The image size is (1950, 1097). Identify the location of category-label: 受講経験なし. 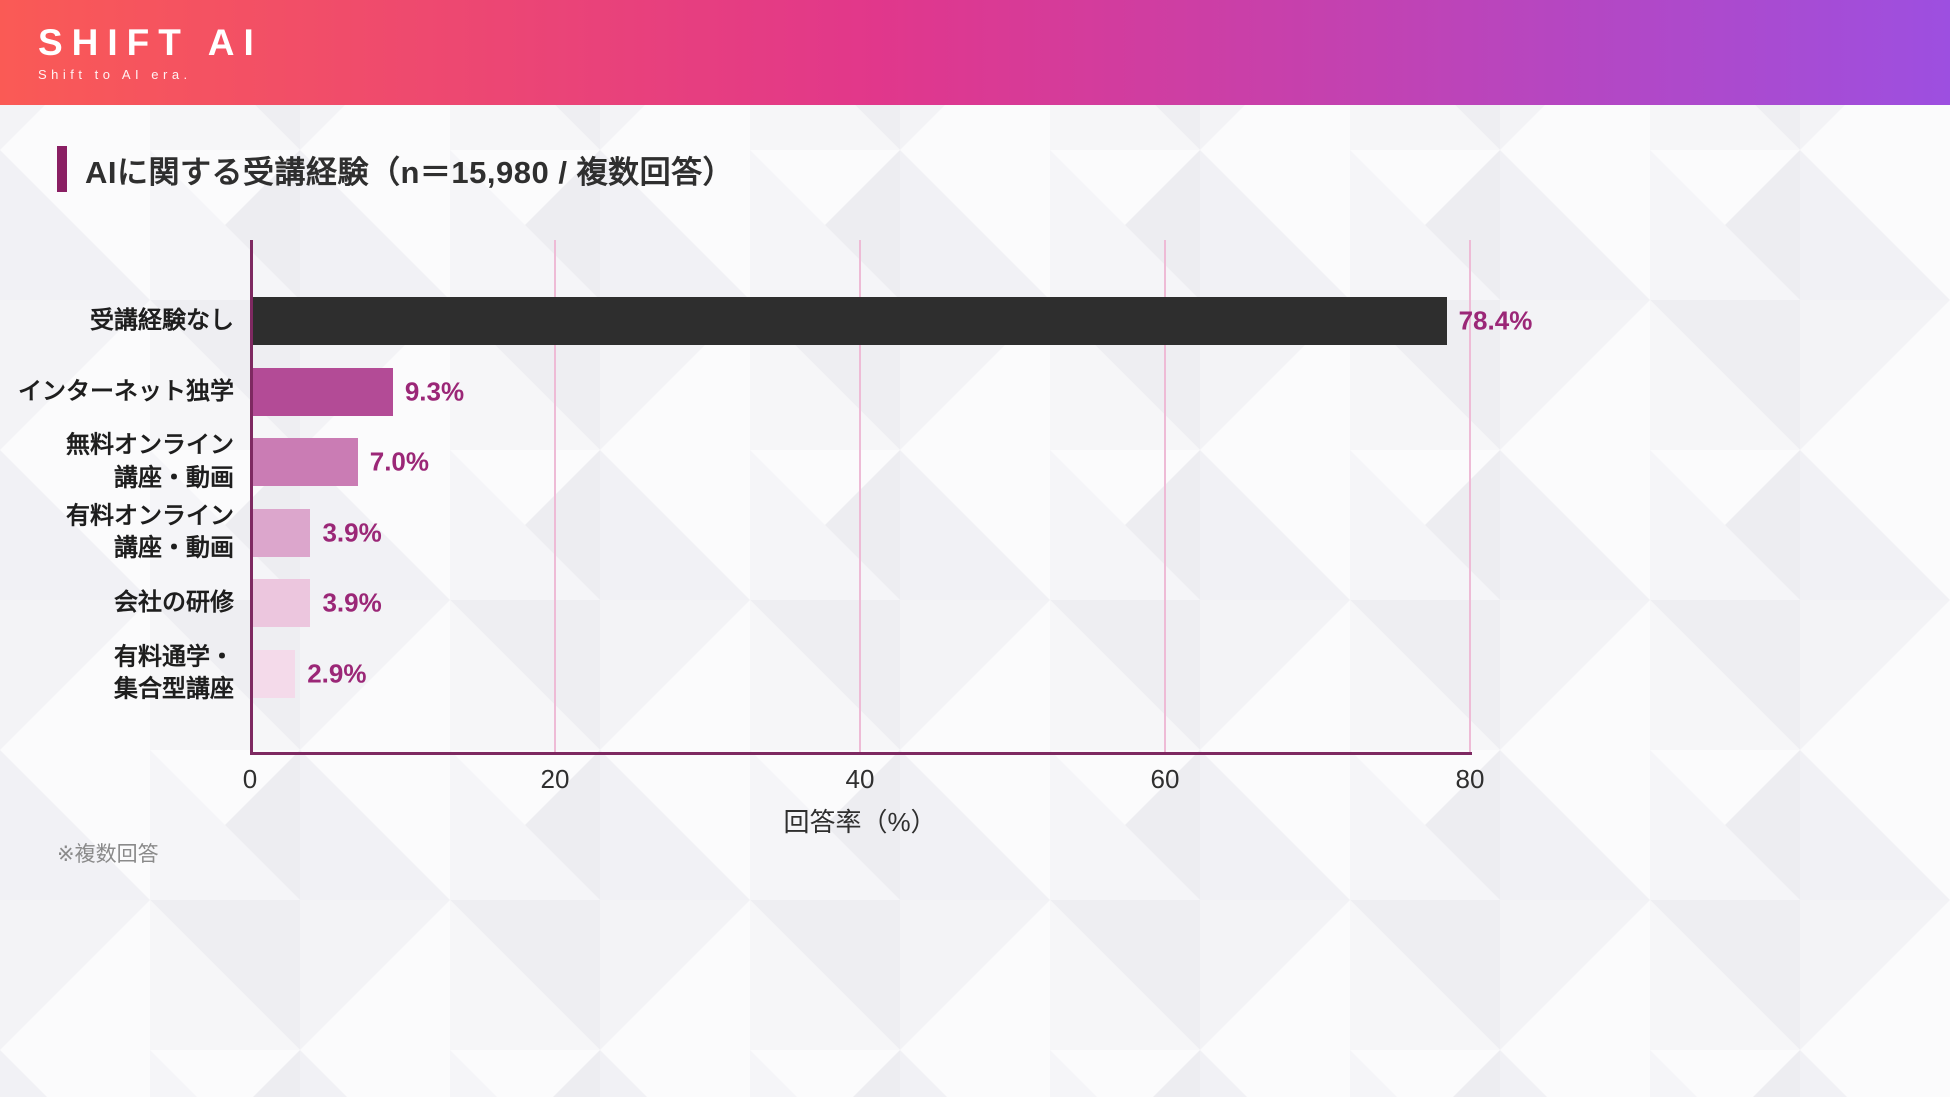
(162, 320).